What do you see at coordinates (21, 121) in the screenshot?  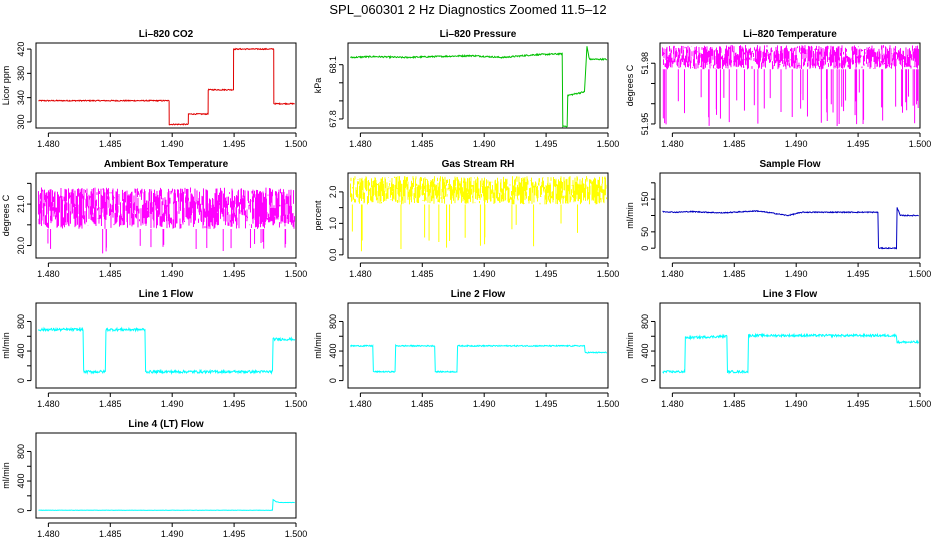 I see `y-tick-label: 300` at bounding box center [21, 121].